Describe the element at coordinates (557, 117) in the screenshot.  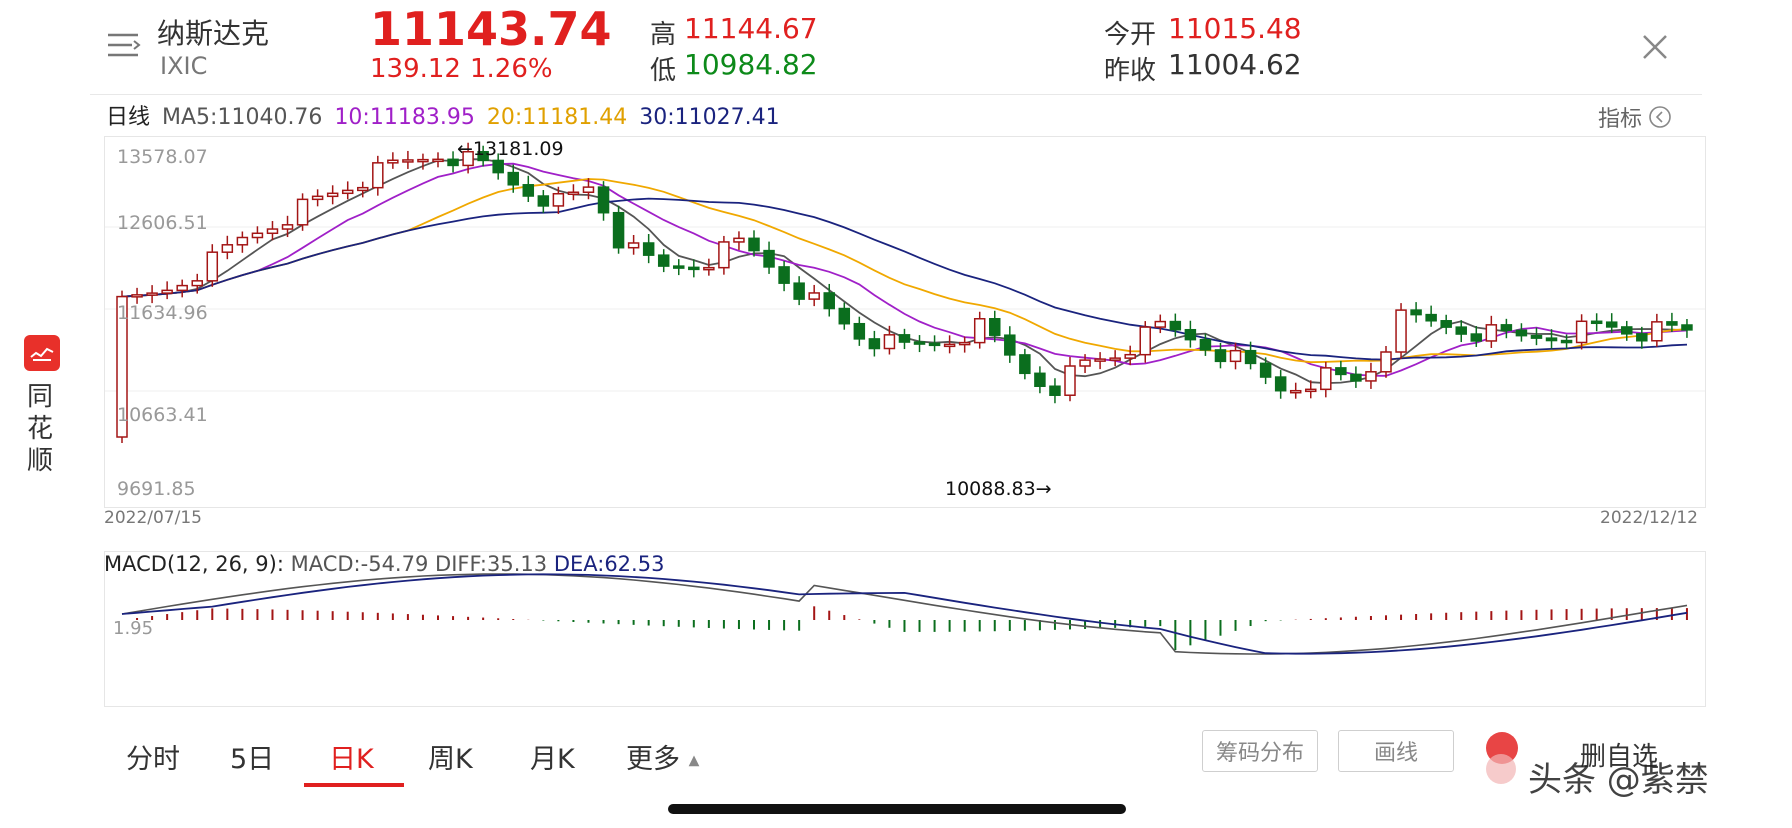
I see `ma20-value: 20:11181.44` at that location.